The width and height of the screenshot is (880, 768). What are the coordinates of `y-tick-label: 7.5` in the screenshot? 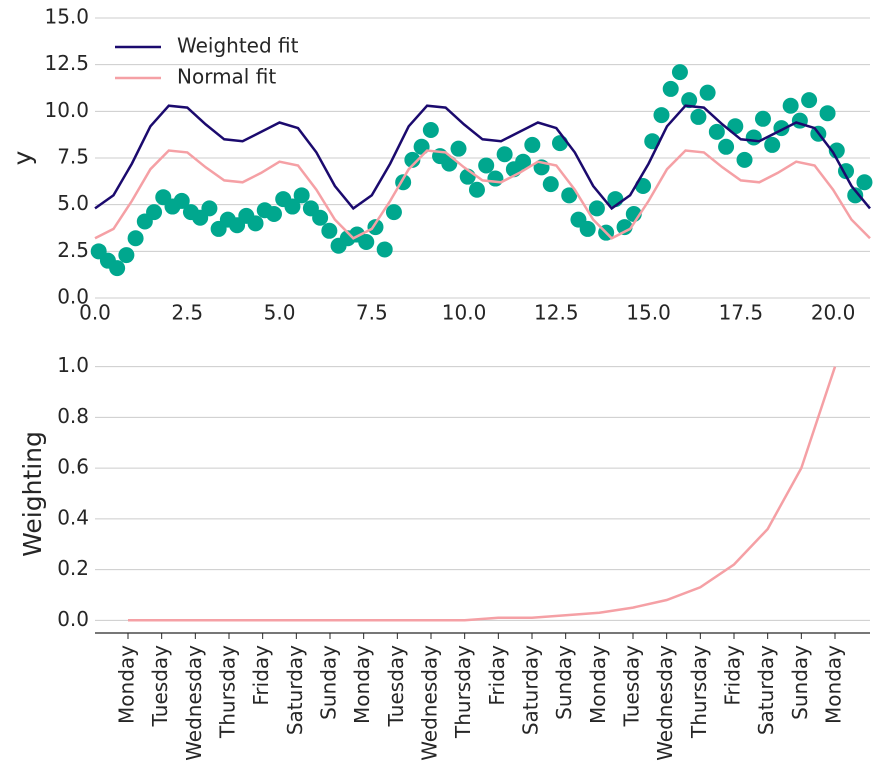 It's located at (73, 157).